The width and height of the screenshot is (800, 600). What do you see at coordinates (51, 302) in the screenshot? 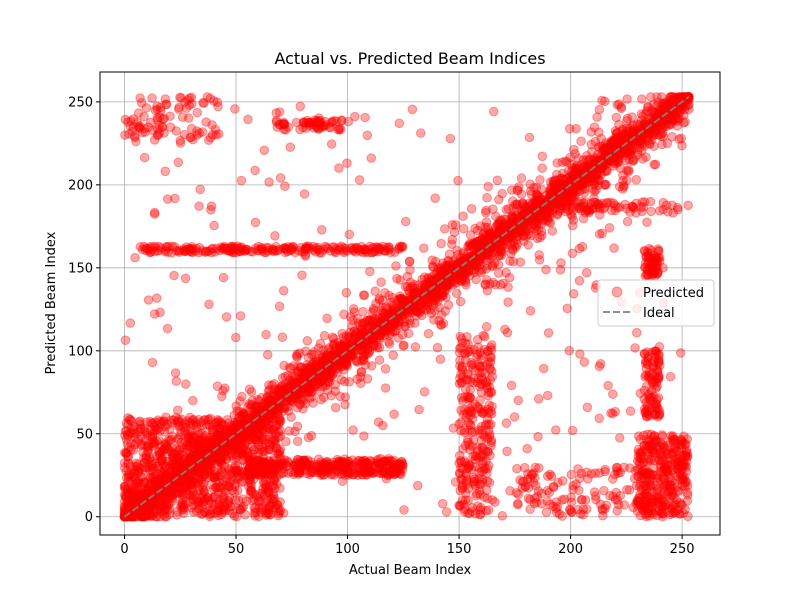
I see `y-axis-label: Predicted Beam Index` at bounding box center [51, 302].